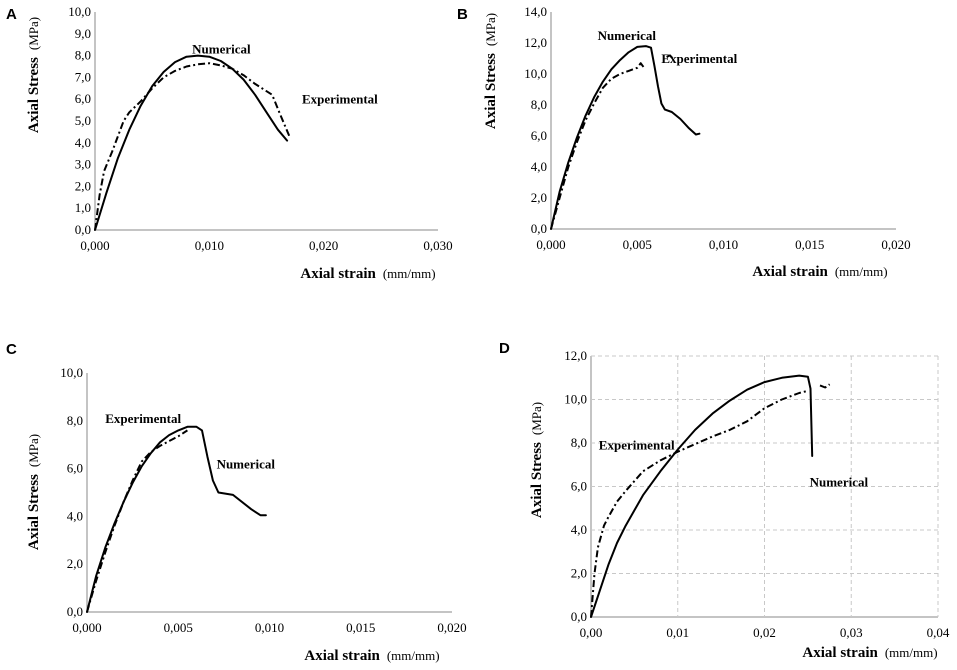 This screenshot has width=957, height=670. What do you see at coordinates (75, 515) in the screenshot?
I see `panel-c-y-tick-label: 4,0` at bounding box center [75, 515].